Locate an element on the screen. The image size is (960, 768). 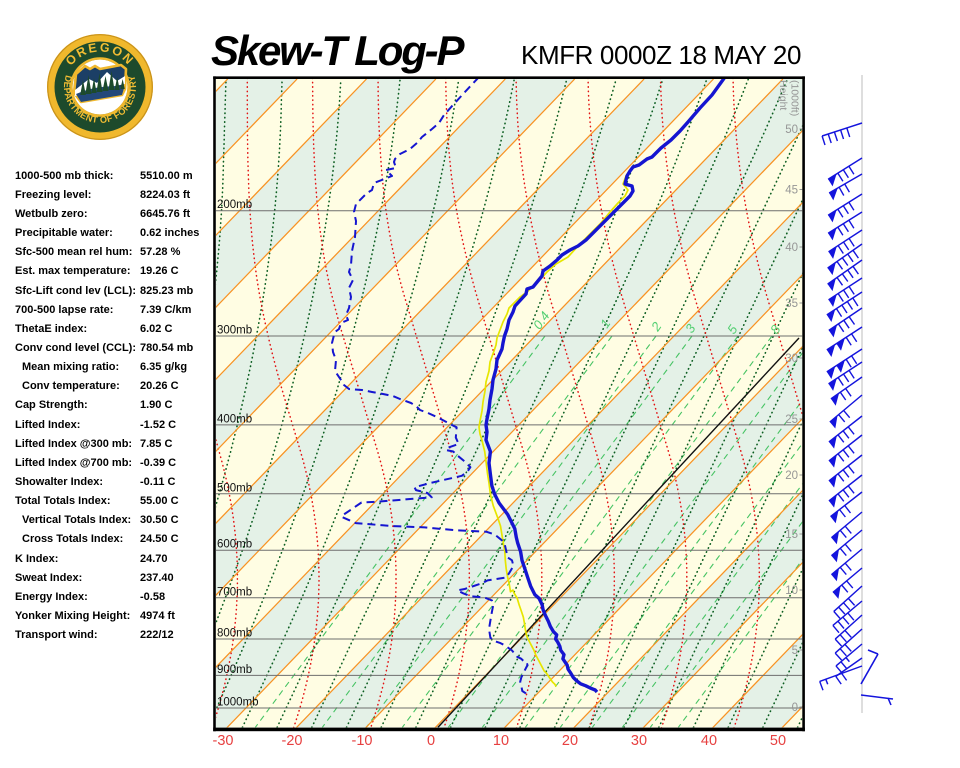
svg-text: 45 is located at coordinates (791, 191).